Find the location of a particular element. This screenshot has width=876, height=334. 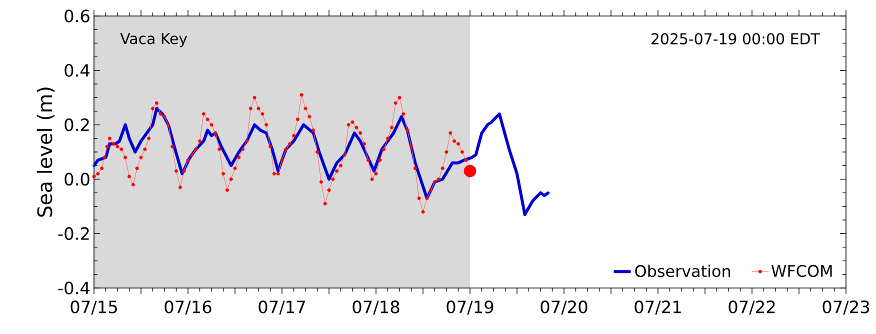

annotation: Vaca Key is located at coordinates (154, 40).